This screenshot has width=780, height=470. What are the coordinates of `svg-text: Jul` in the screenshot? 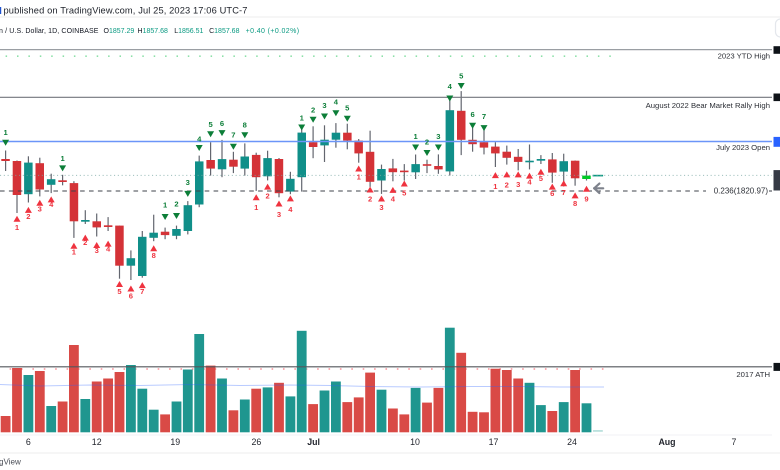 It's located at (313, 442).